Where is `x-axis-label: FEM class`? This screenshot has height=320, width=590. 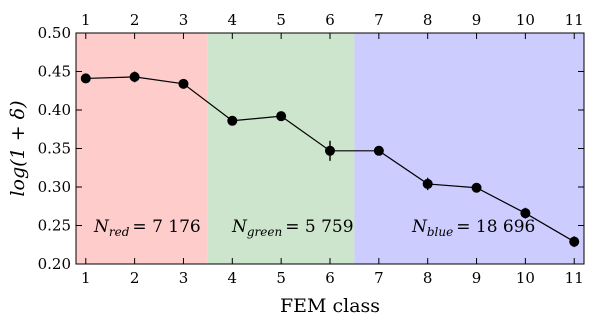 x-axis-label: FEM class is located at coordinates (330, 306).